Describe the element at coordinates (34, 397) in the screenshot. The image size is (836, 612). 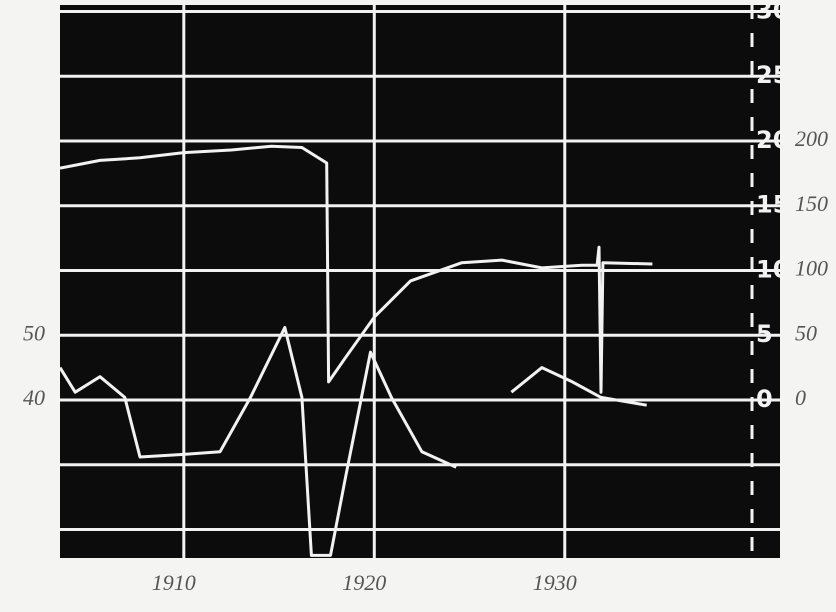
I see `y3-tick-label: 40` at that location.